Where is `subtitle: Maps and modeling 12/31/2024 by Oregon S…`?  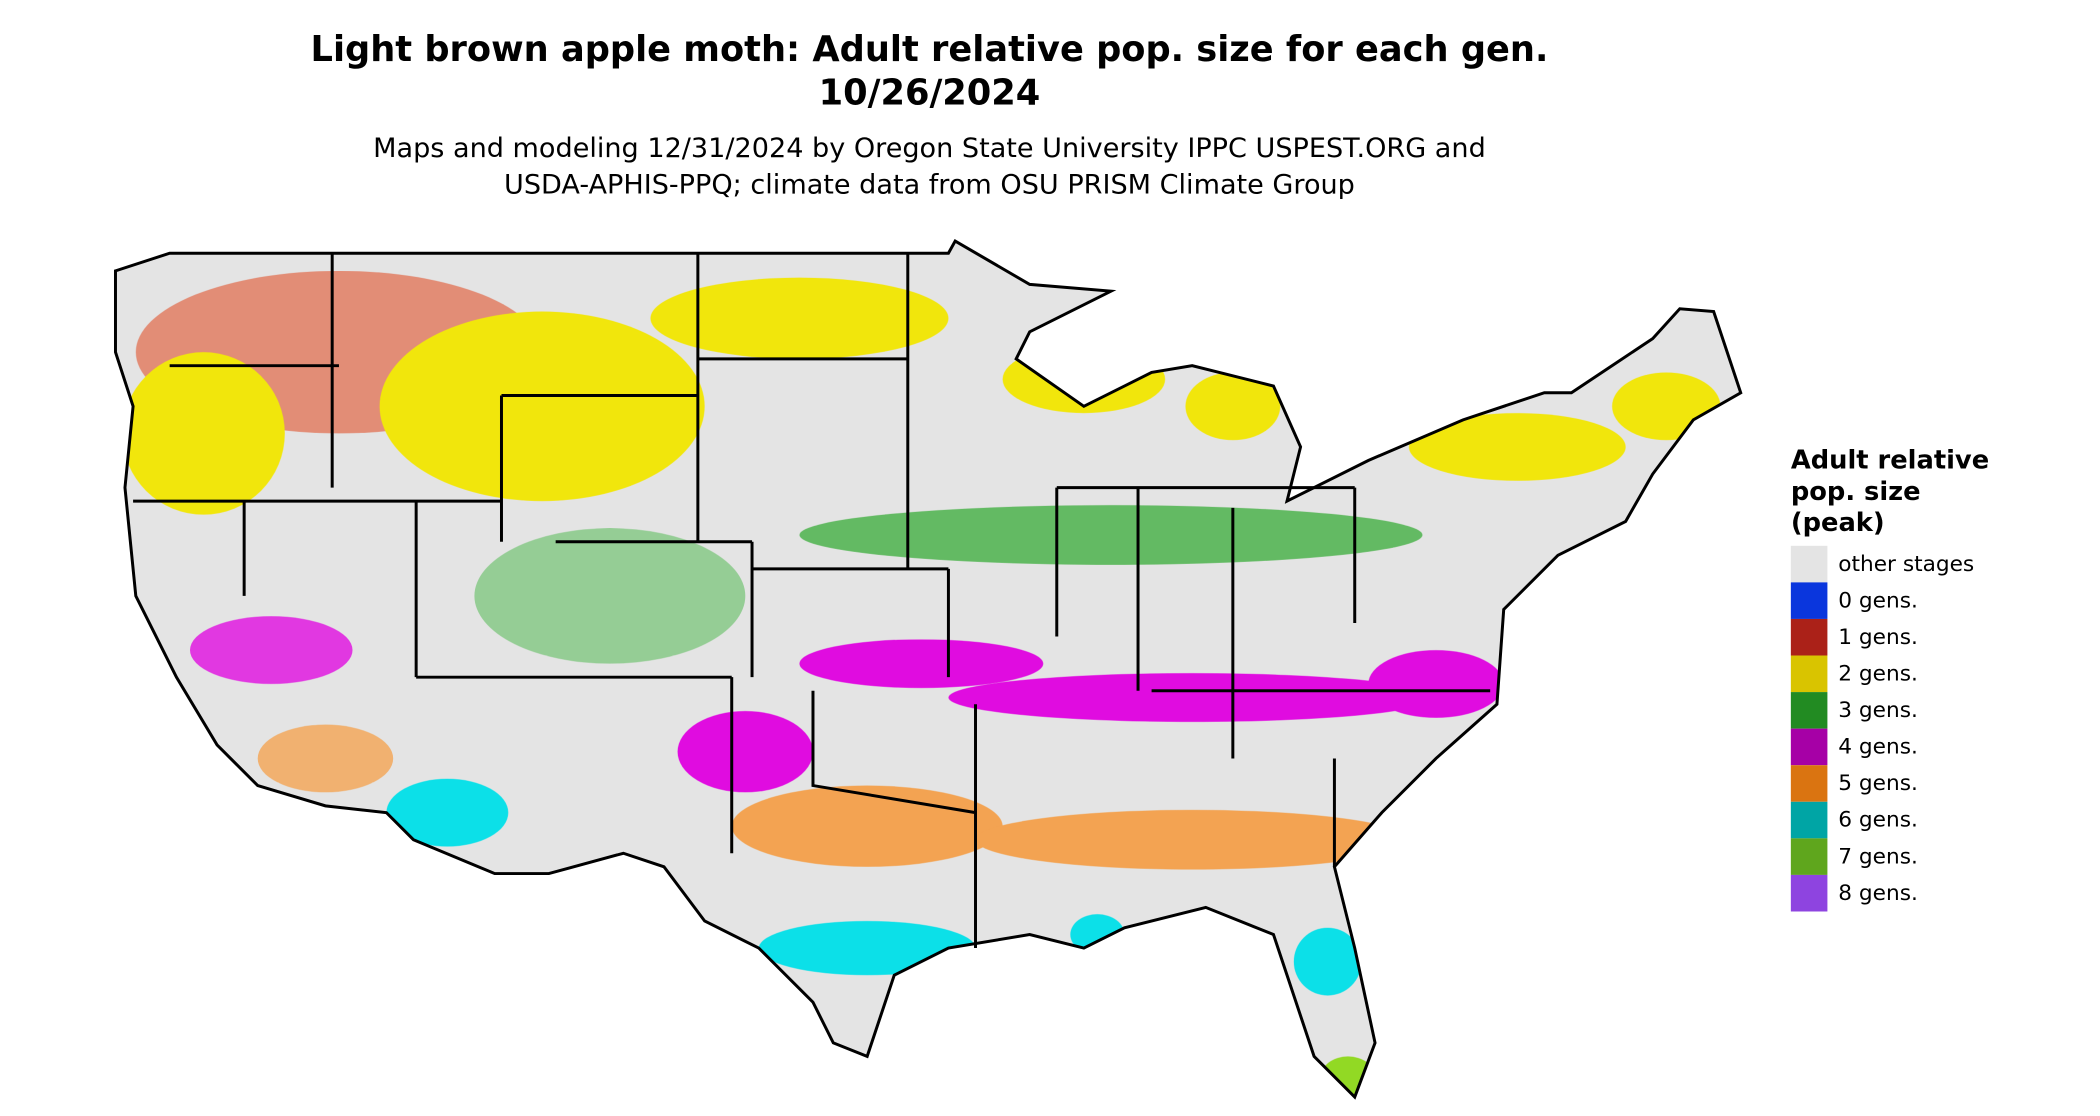
subtitle: Maps and modeling 12/31/2024 by Oregon S… is located at coordinates (929, 148).